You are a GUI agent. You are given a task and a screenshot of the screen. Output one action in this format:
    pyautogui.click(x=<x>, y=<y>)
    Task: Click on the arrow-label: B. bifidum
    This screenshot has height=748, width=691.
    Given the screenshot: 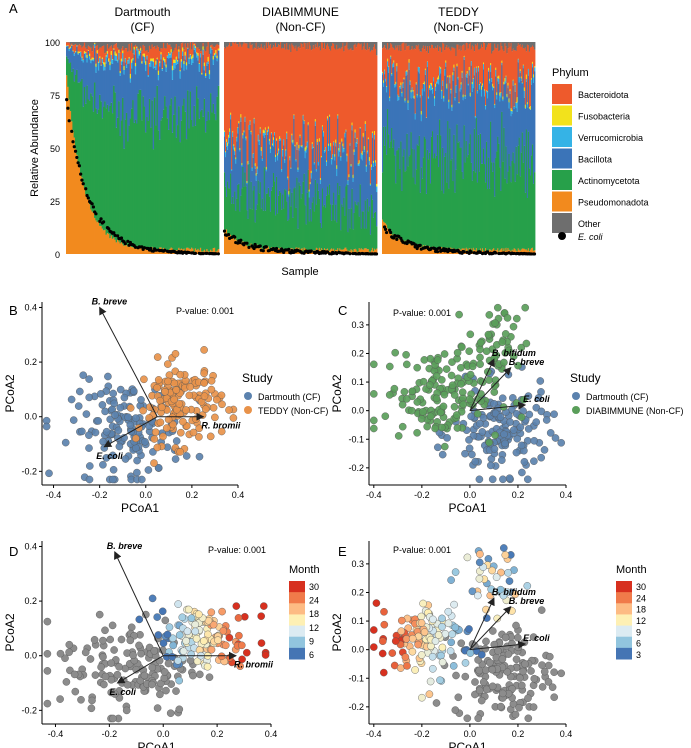 What is the action you would take?
    pyautogui.click(x=514, y=353)
    